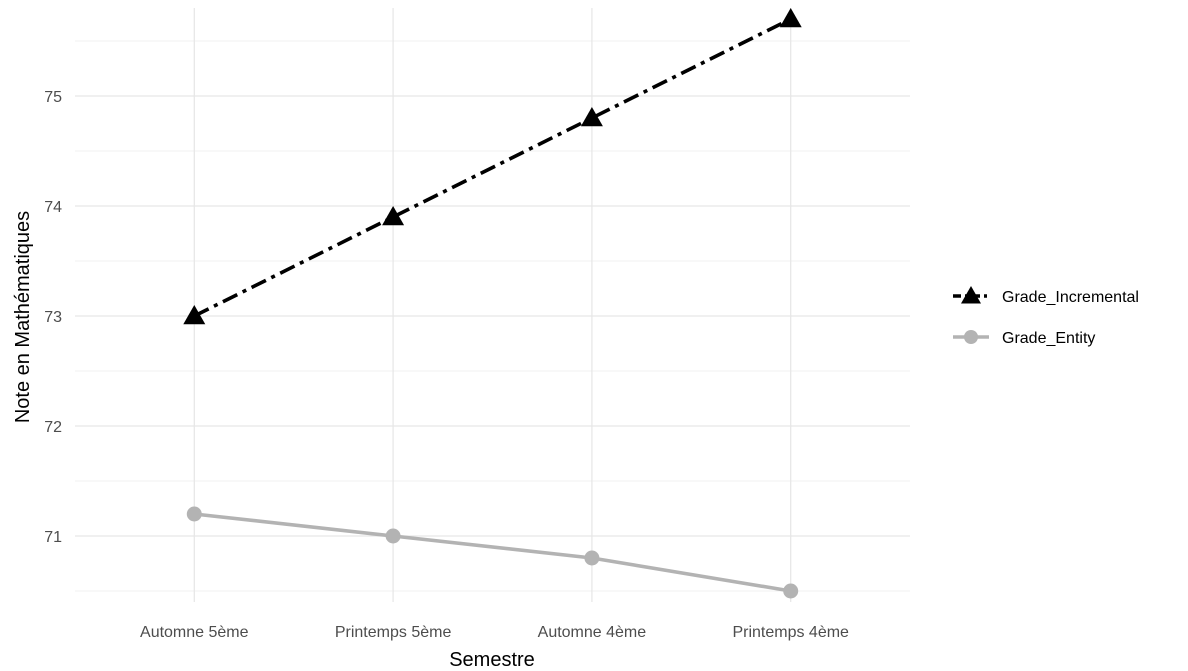 Image resolution: width=1188 pixels, height=671 pixels. Describe the element at coordinates (53, 537) in the screenshot. I see `y-tick-label: 71` at that location.